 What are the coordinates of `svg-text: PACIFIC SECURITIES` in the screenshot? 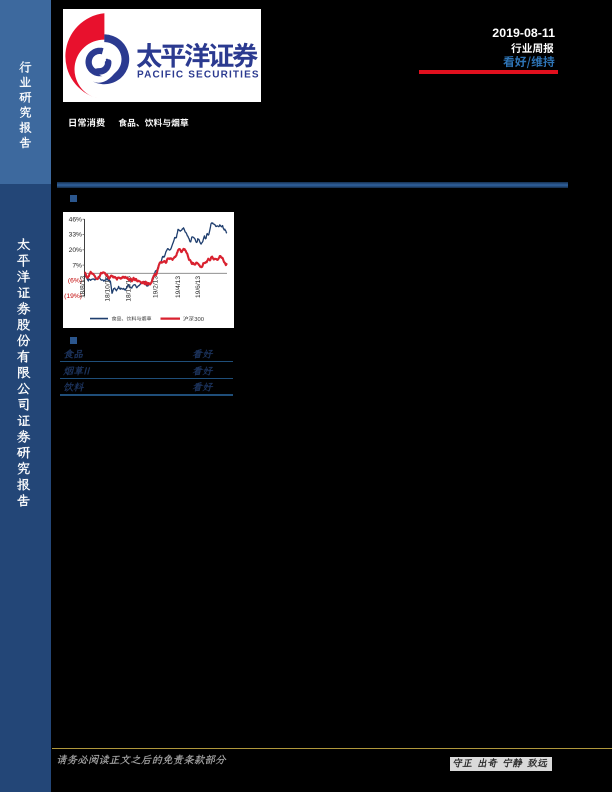 It's located at (198, 74).